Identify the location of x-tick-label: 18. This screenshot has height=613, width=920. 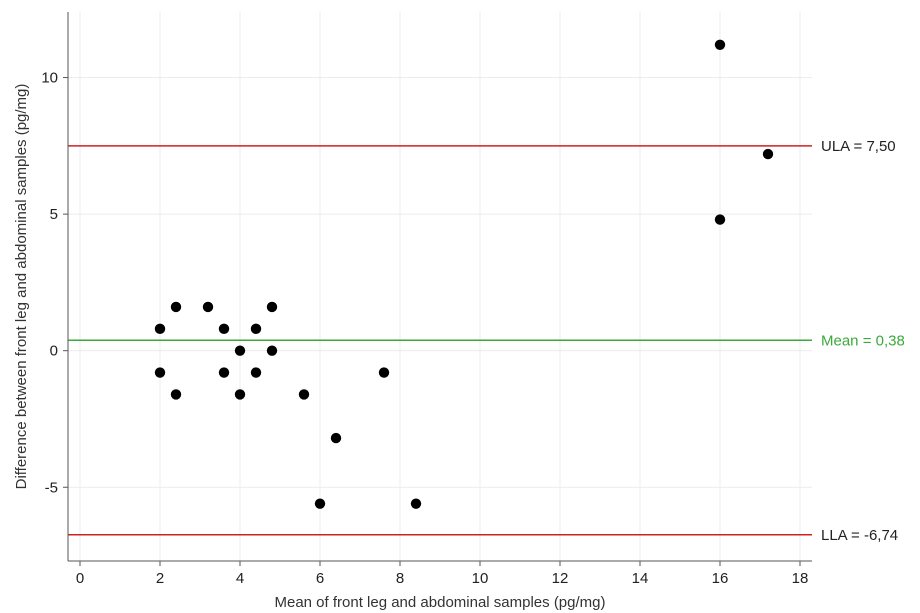
(800, 578).